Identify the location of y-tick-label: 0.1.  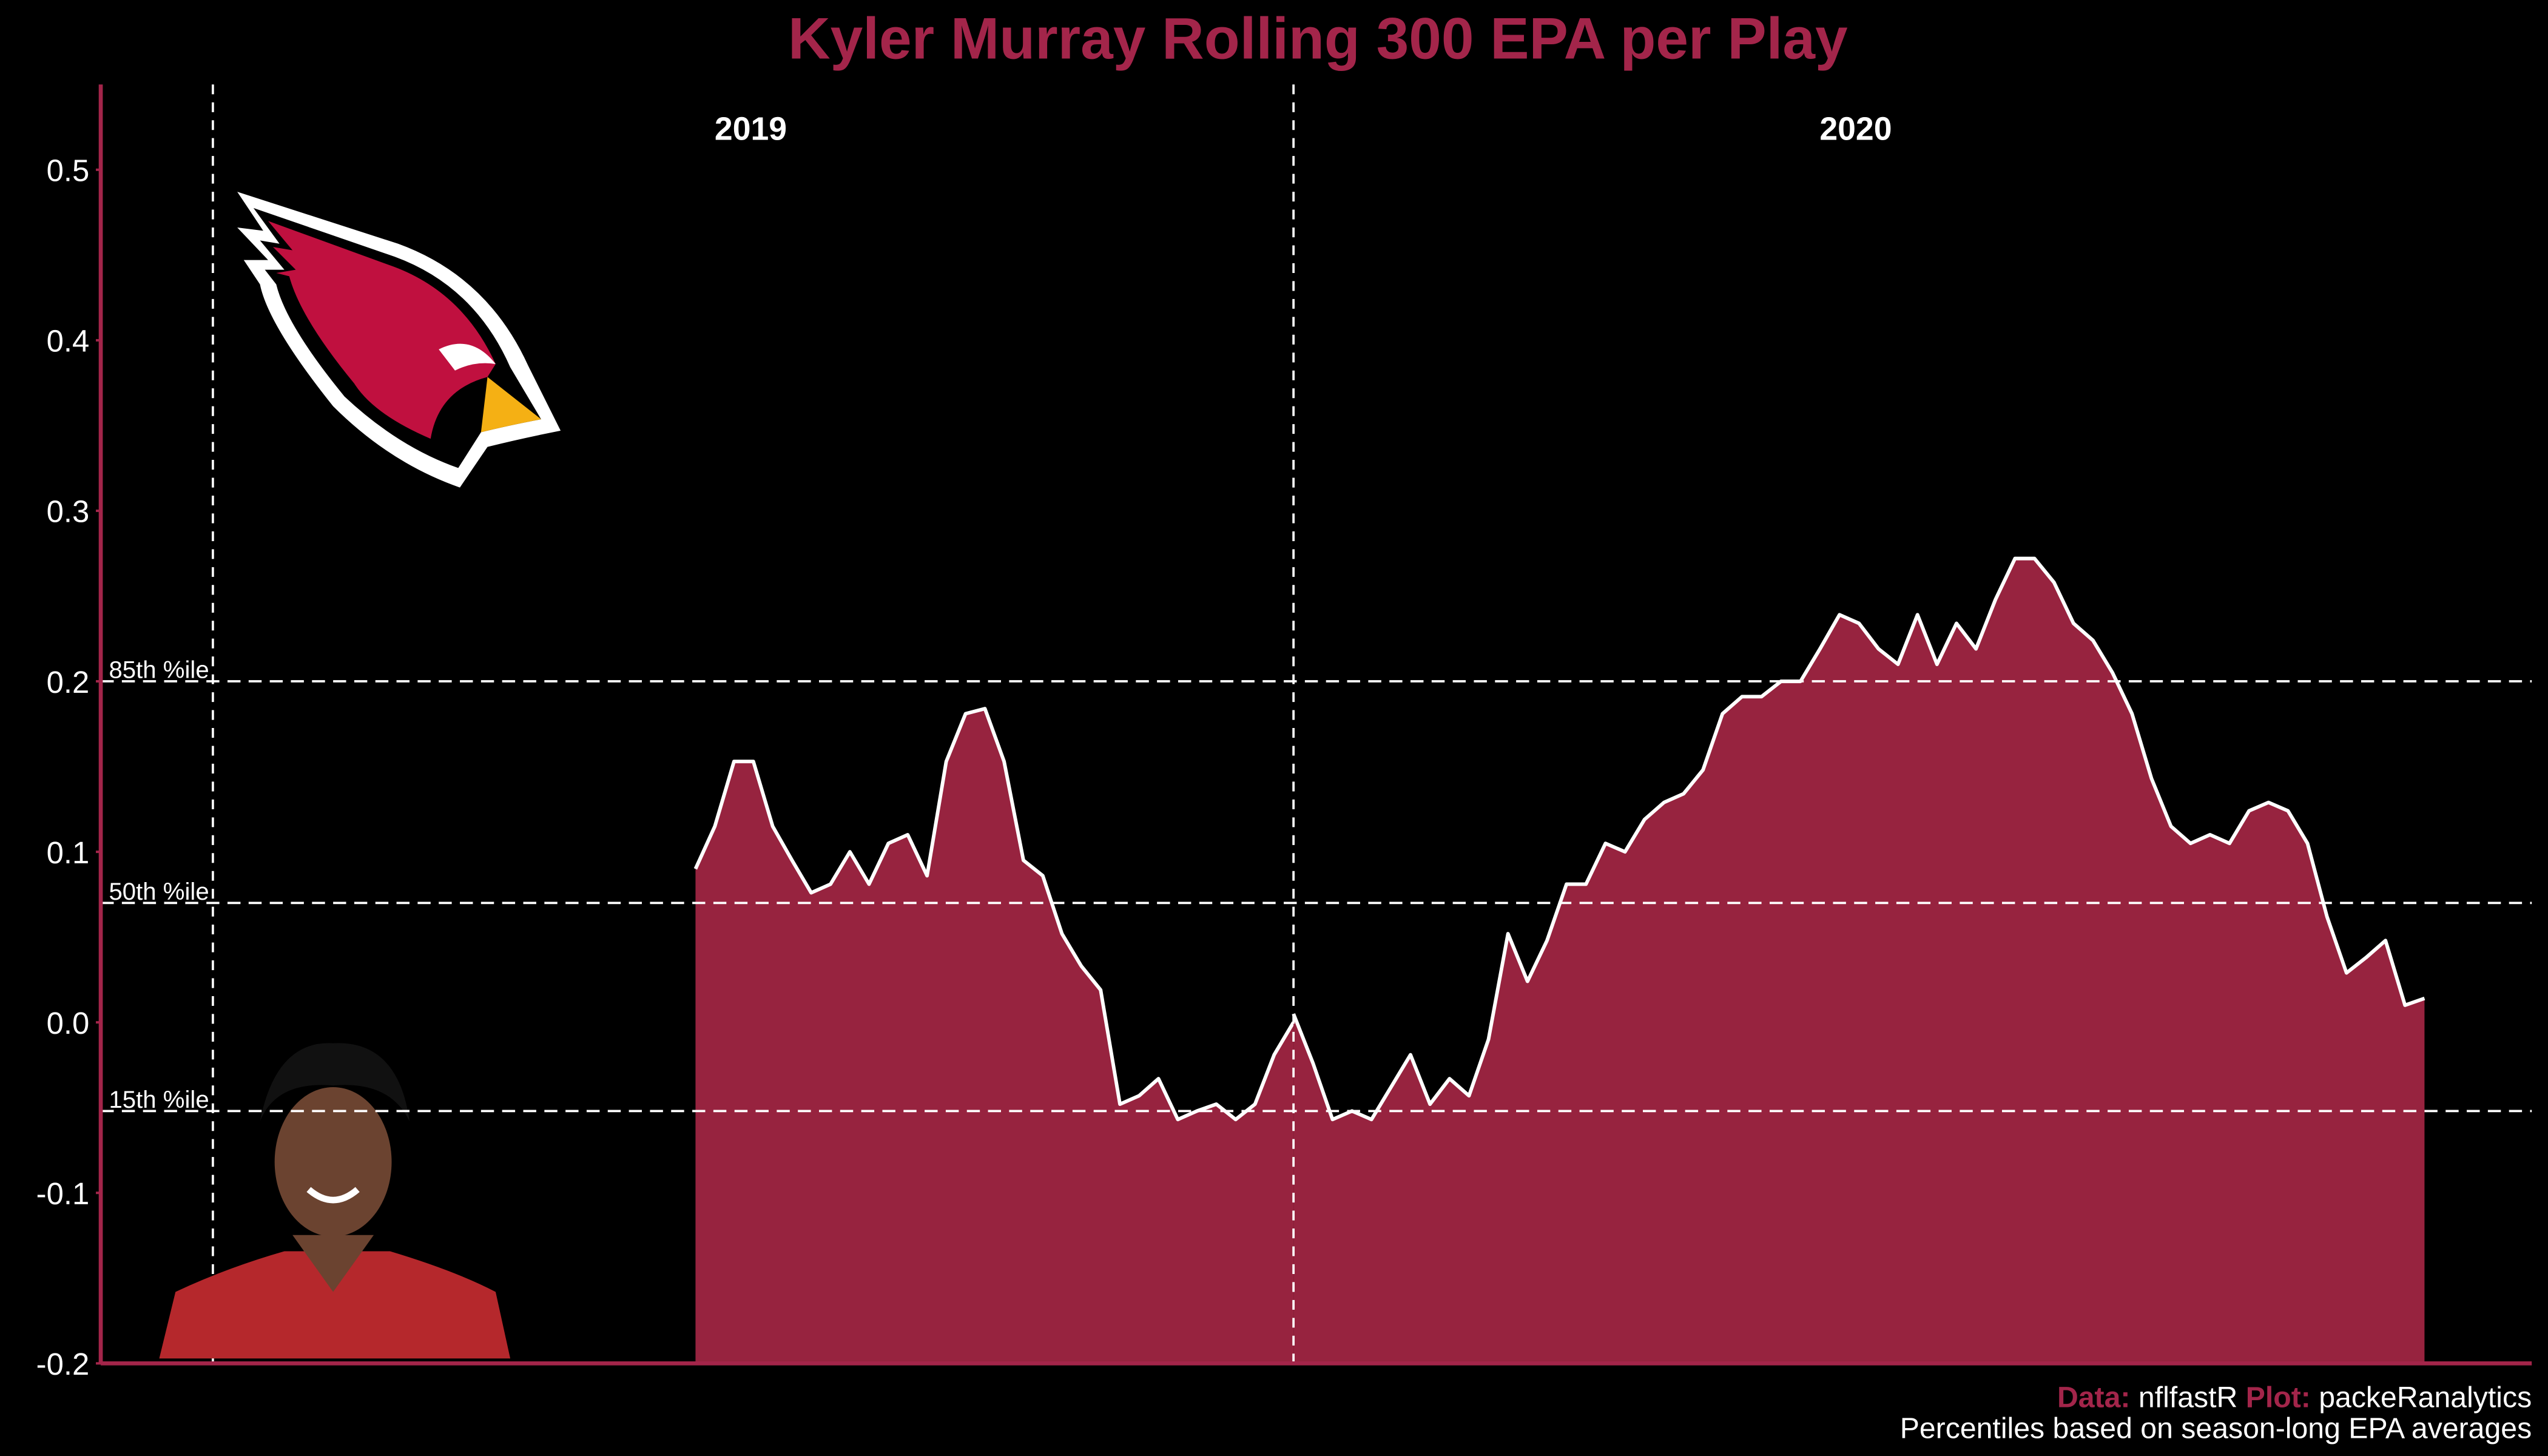
(68, 852).